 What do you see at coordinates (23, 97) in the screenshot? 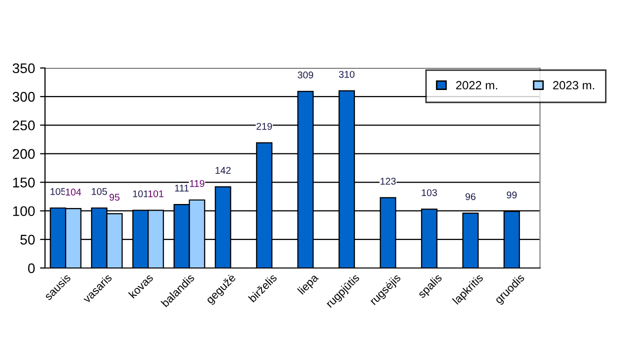
I see `y-tick-label: 300` at bounding box center [23, 97].